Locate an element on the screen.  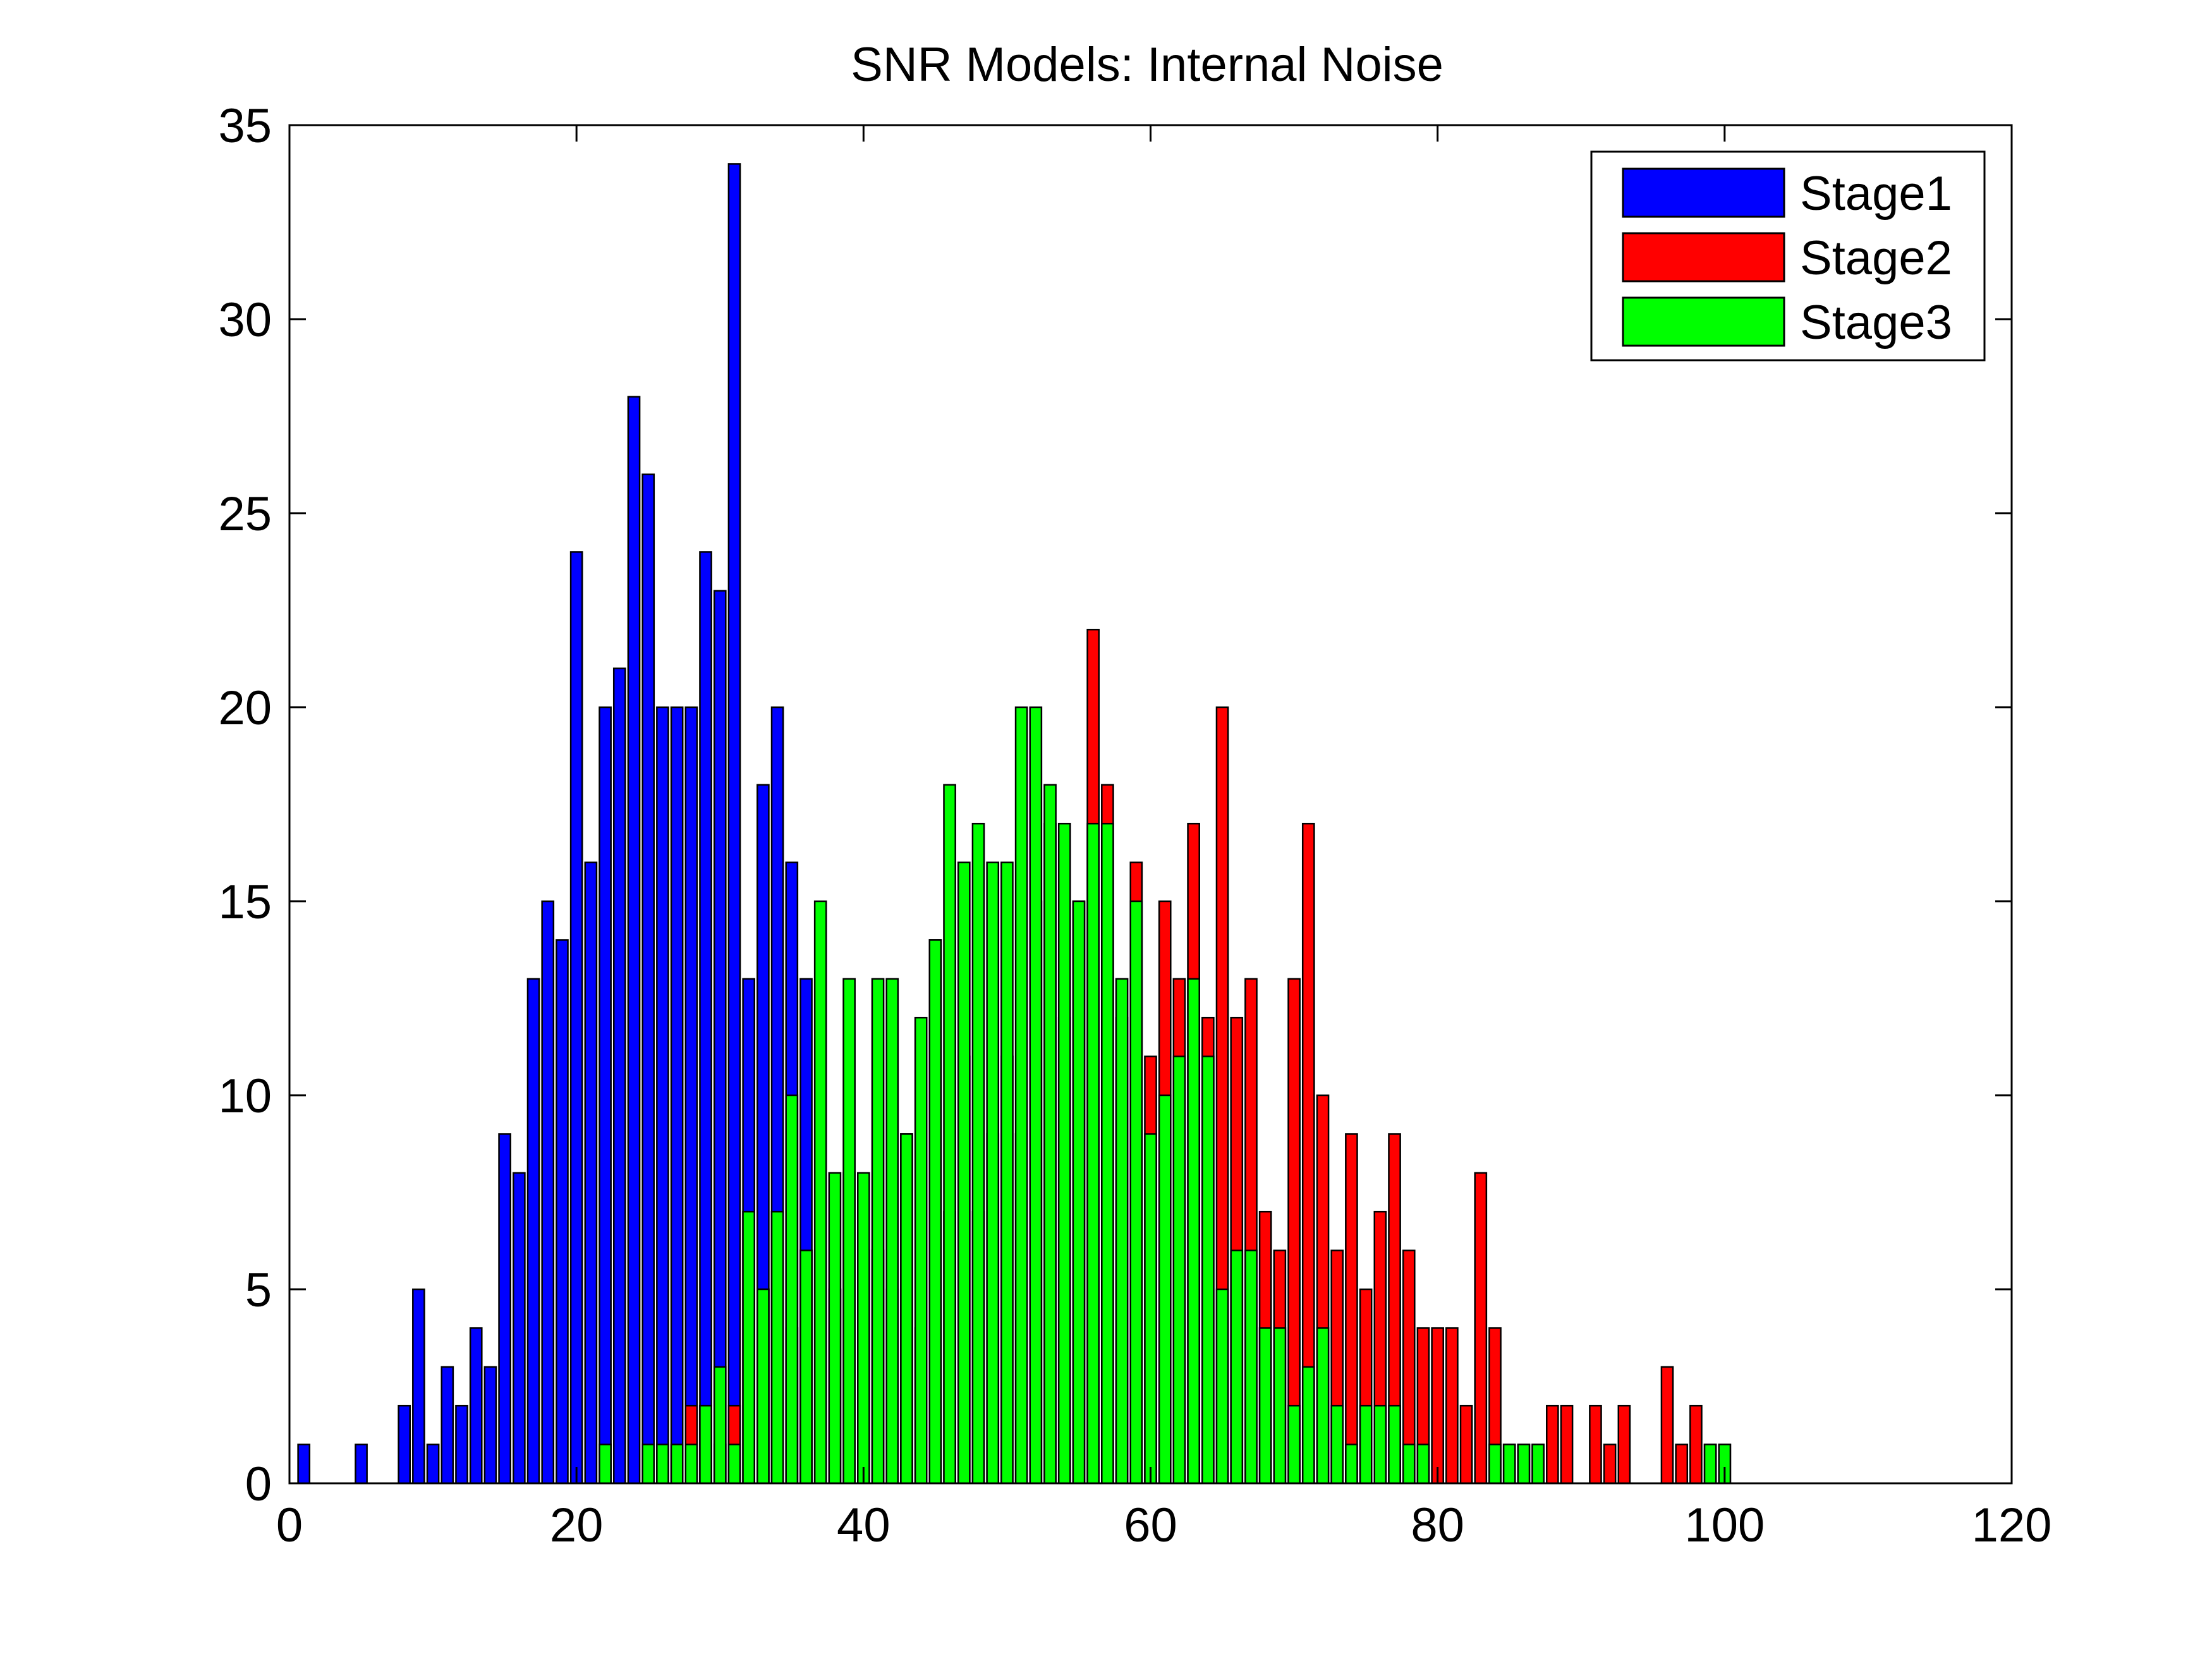
y-tick-label: 35 is located at coordinates (245, 126).